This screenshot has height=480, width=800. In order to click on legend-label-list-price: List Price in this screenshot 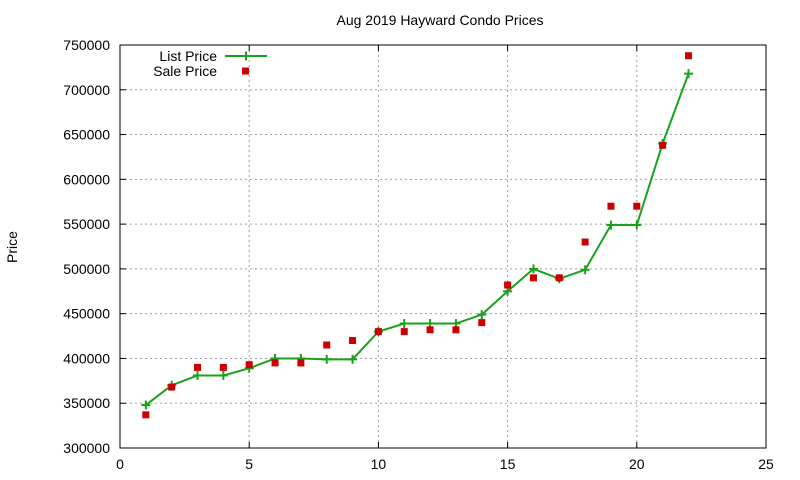, I will do `click(188, 56)`.